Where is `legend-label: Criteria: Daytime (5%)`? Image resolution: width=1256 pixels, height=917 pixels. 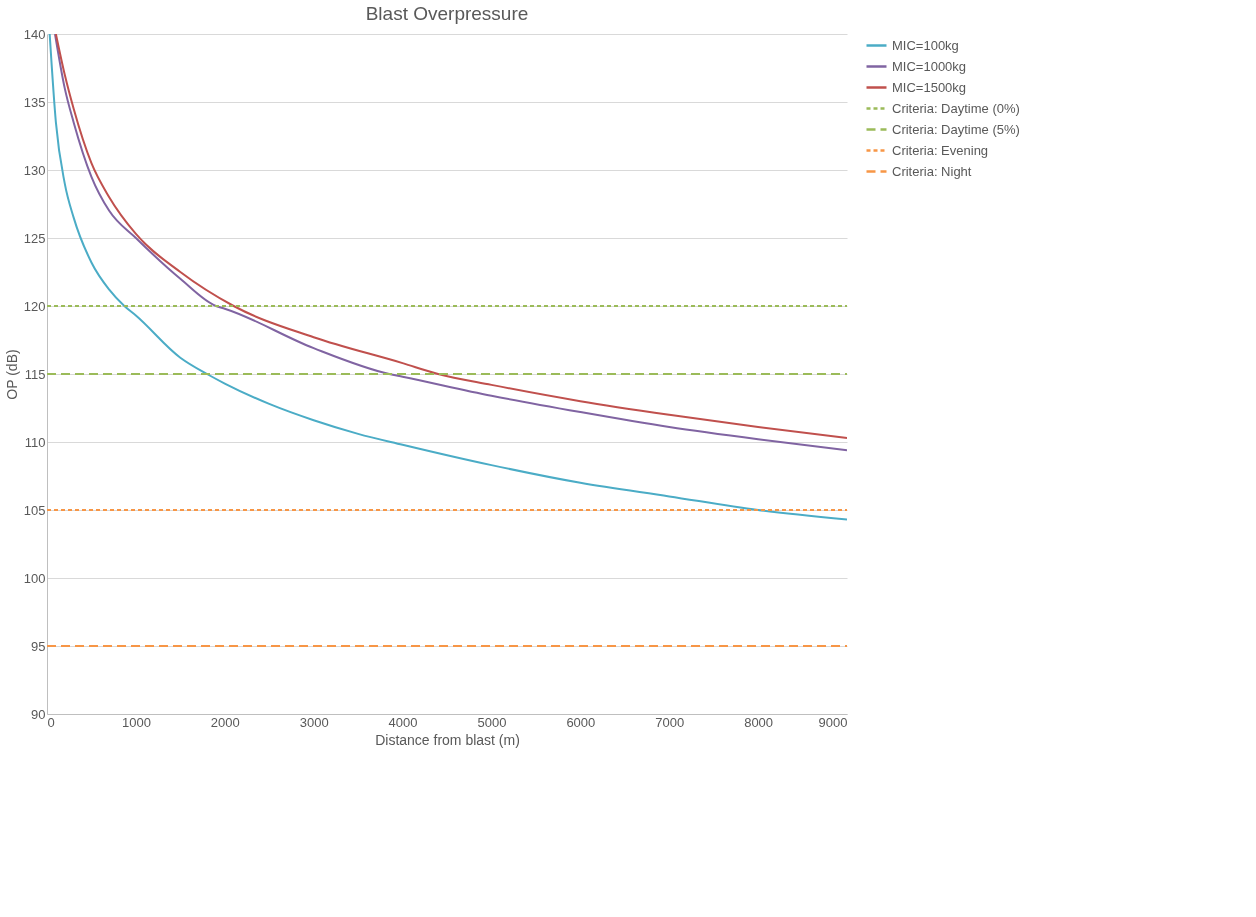 legend-label: Criteria: Daytime (5%) is located at coordinates (956, 129).